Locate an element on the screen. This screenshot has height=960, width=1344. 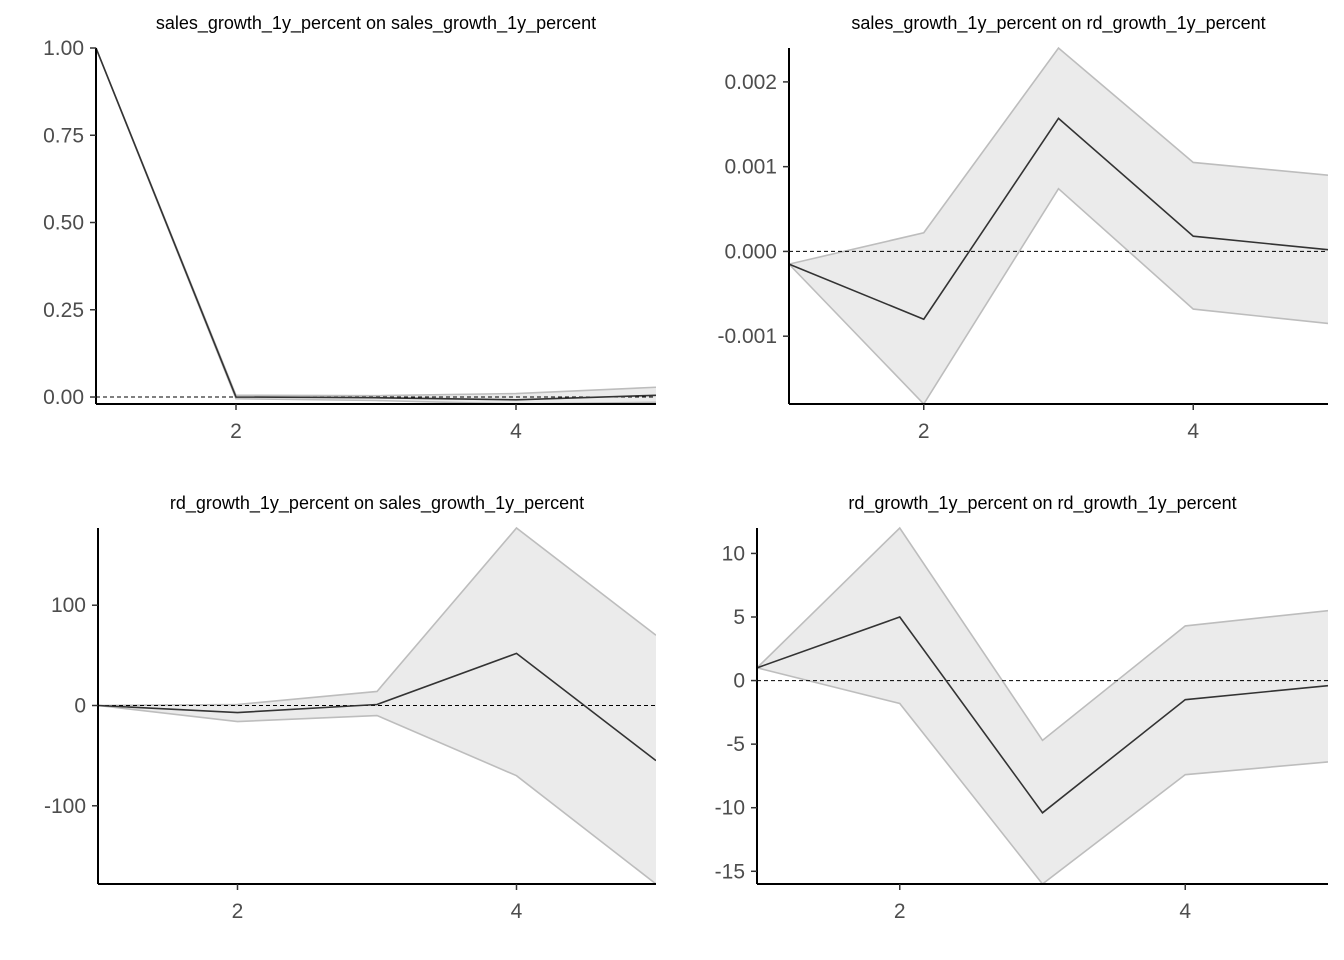
y-tick-label: -100 is located at coordinates (65, 806).